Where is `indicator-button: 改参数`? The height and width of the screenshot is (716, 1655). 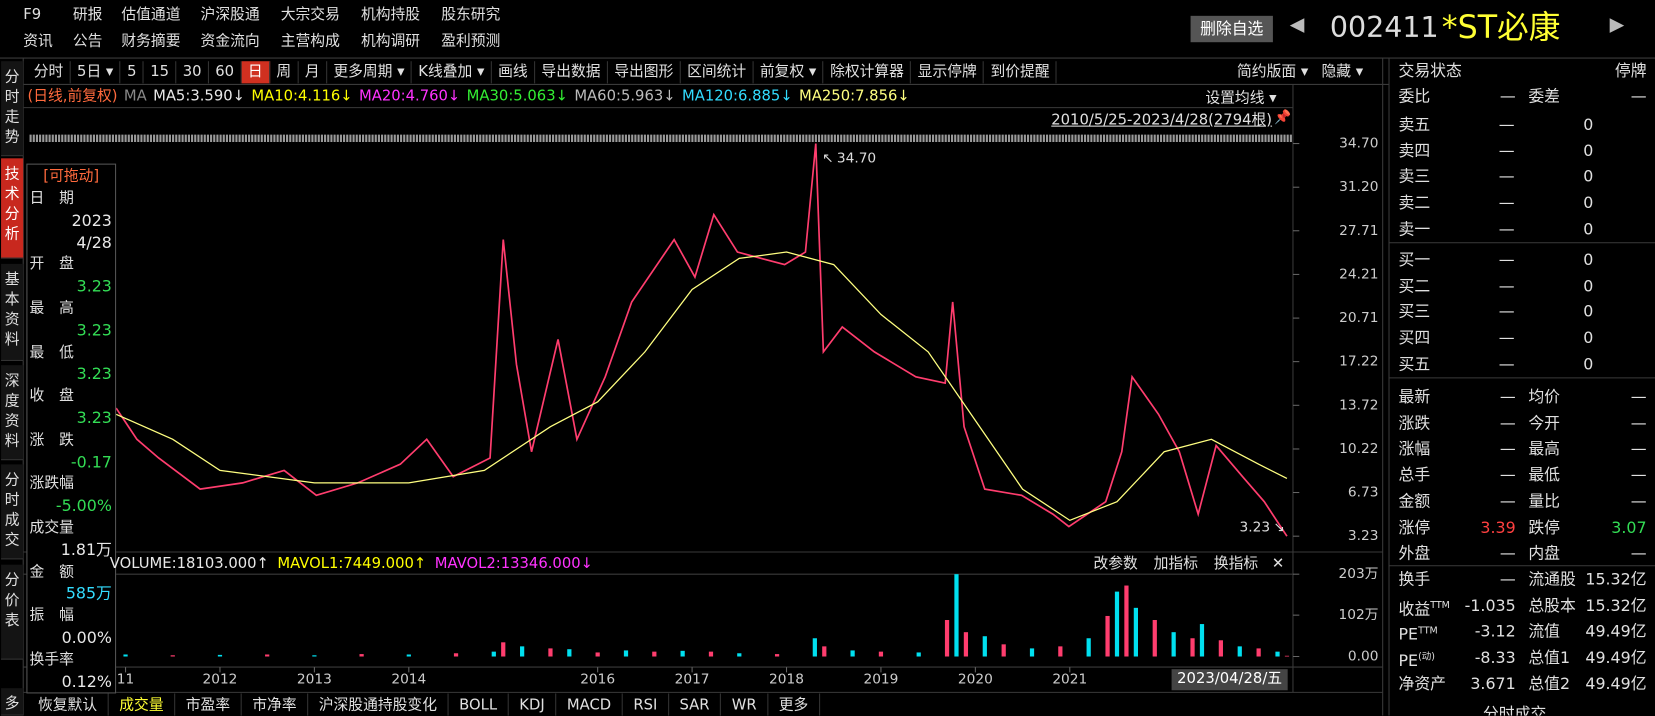
indicator-button: 改参数 is located at coordinates (1115, 564).